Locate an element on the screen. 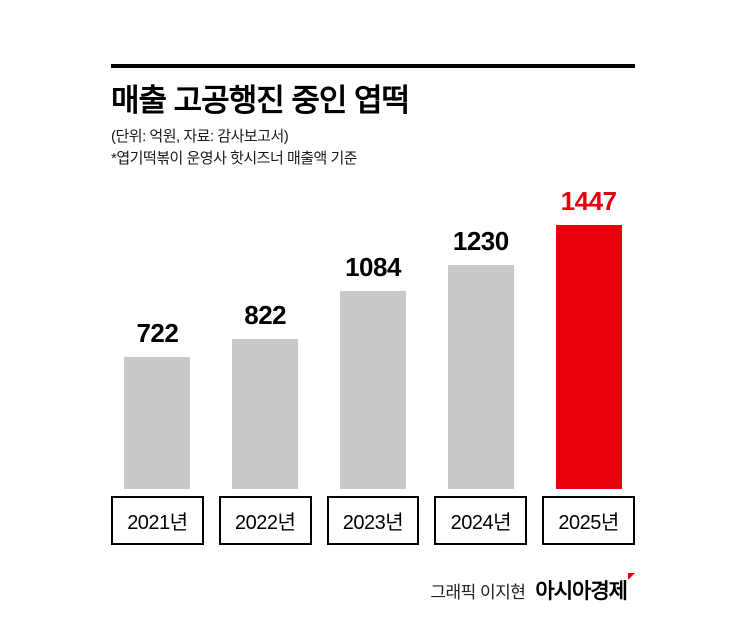 This screenshot has width=745, height=638. x-axis-label-2025: 2025년 is located at coordinates (588, 520).